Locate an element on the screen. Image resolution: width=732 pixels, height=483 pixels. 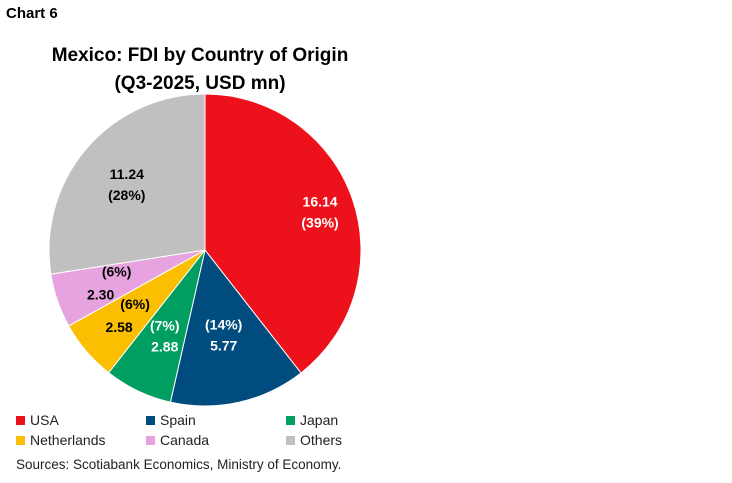
legend-label: Japan is located at coordinates (319, 420).